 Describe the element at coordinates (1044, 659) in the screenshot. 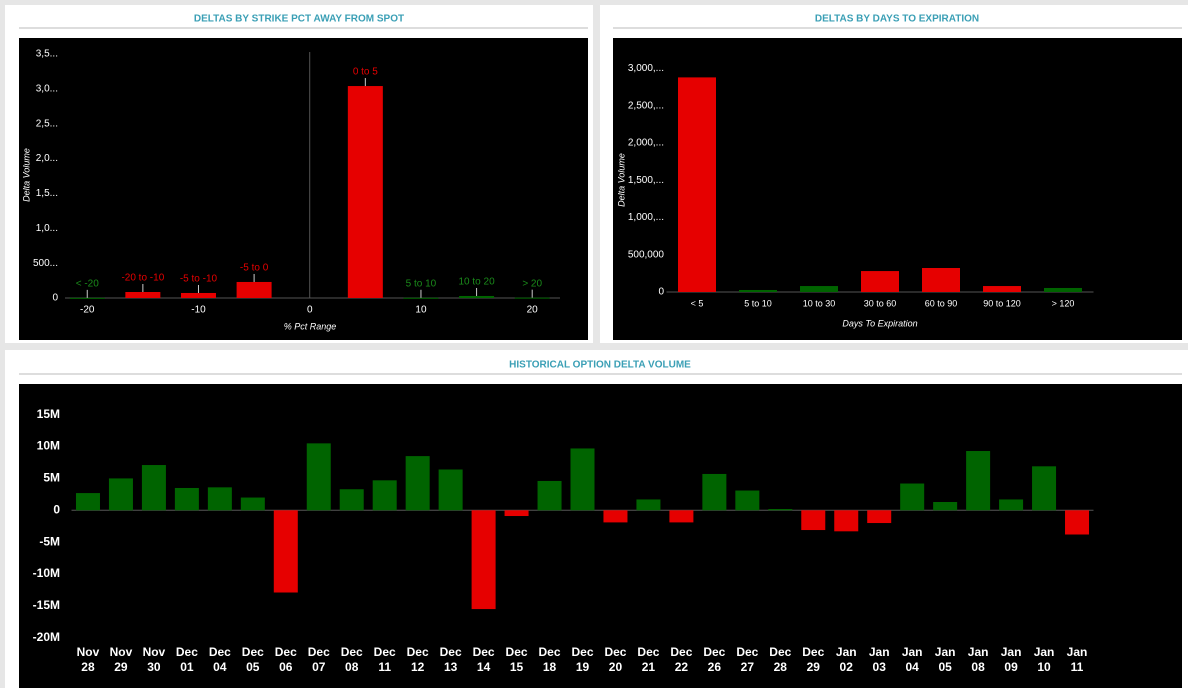

I see `x-tick-label: Jan 10` at that location.